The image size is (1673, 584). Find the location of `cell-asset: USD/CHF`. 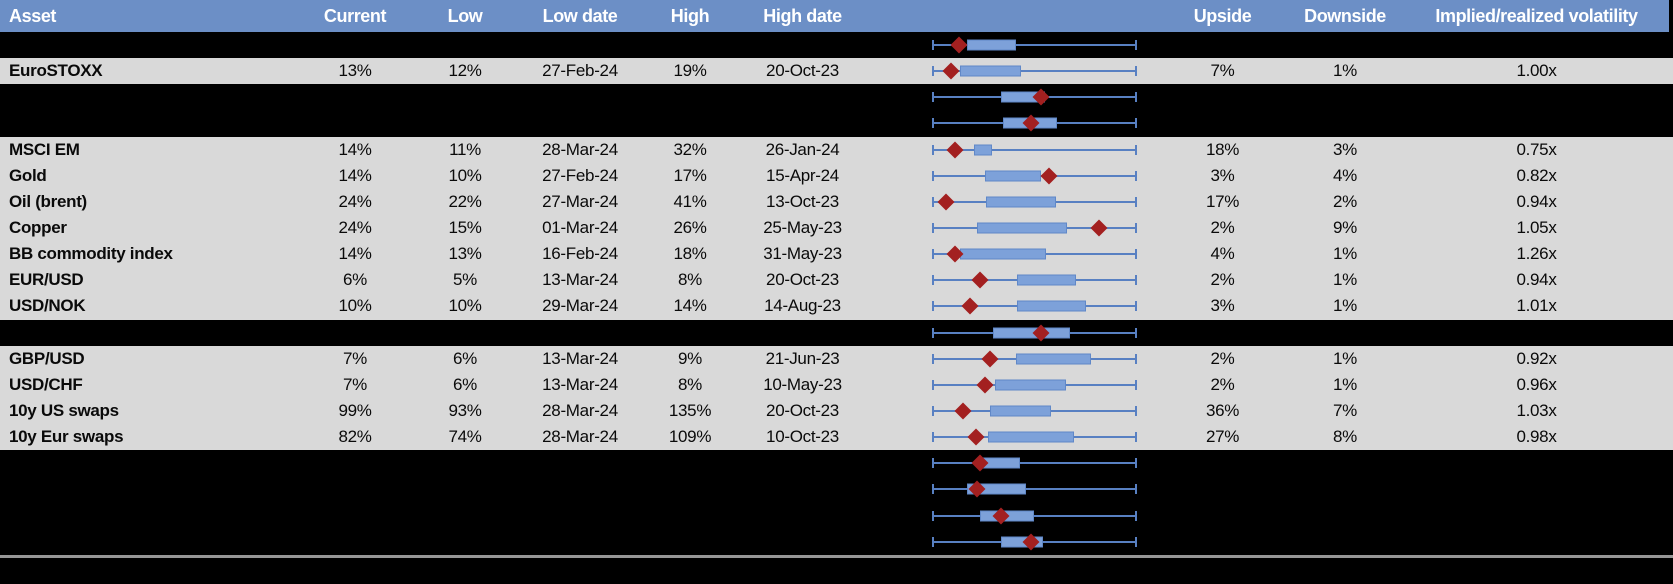

cell-asset: USD/CHF is located at coordinates (46, 384).